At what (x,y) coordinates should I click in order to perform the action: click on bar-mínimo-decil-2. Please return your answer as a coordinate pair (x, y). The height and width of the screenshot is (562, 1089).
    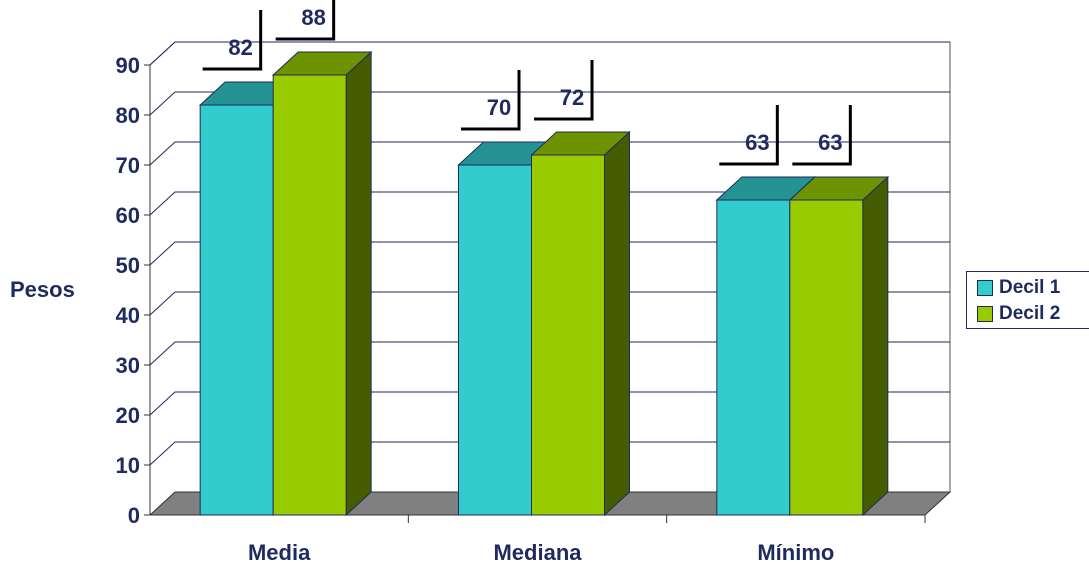
    Looking at the image, I should click on (839, 346).